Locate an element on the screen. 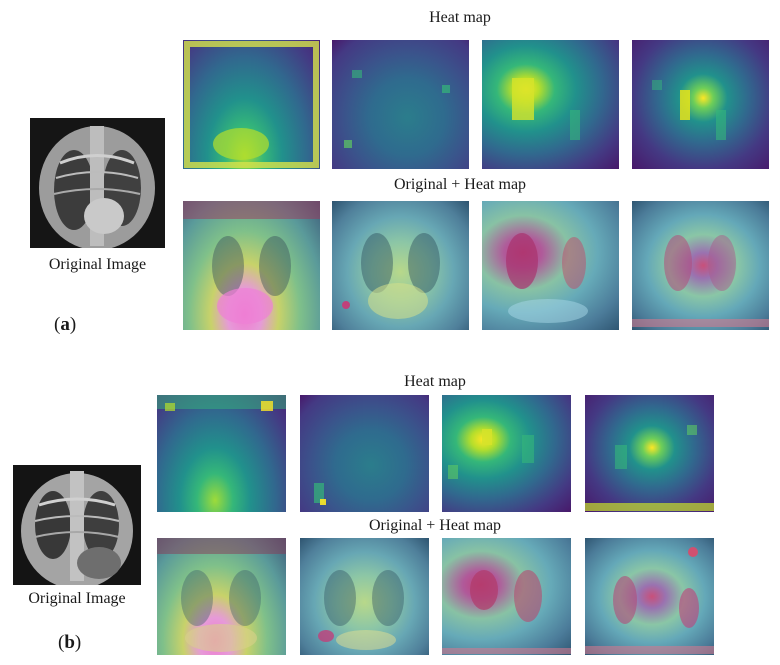 The image size is (780, 665). panel-label-b-letter: b is located at coordinates (69, 642).